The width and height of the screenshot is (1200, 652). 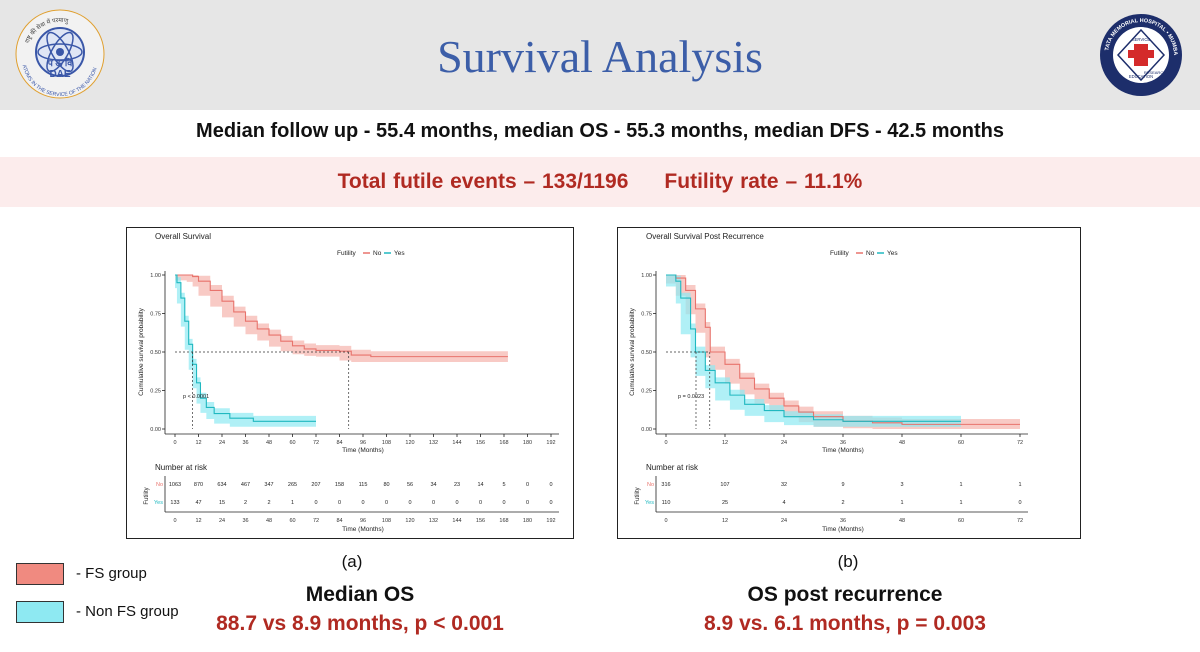 I want to click on risk-x-tick-label: 192, so click(x=550, y=521).